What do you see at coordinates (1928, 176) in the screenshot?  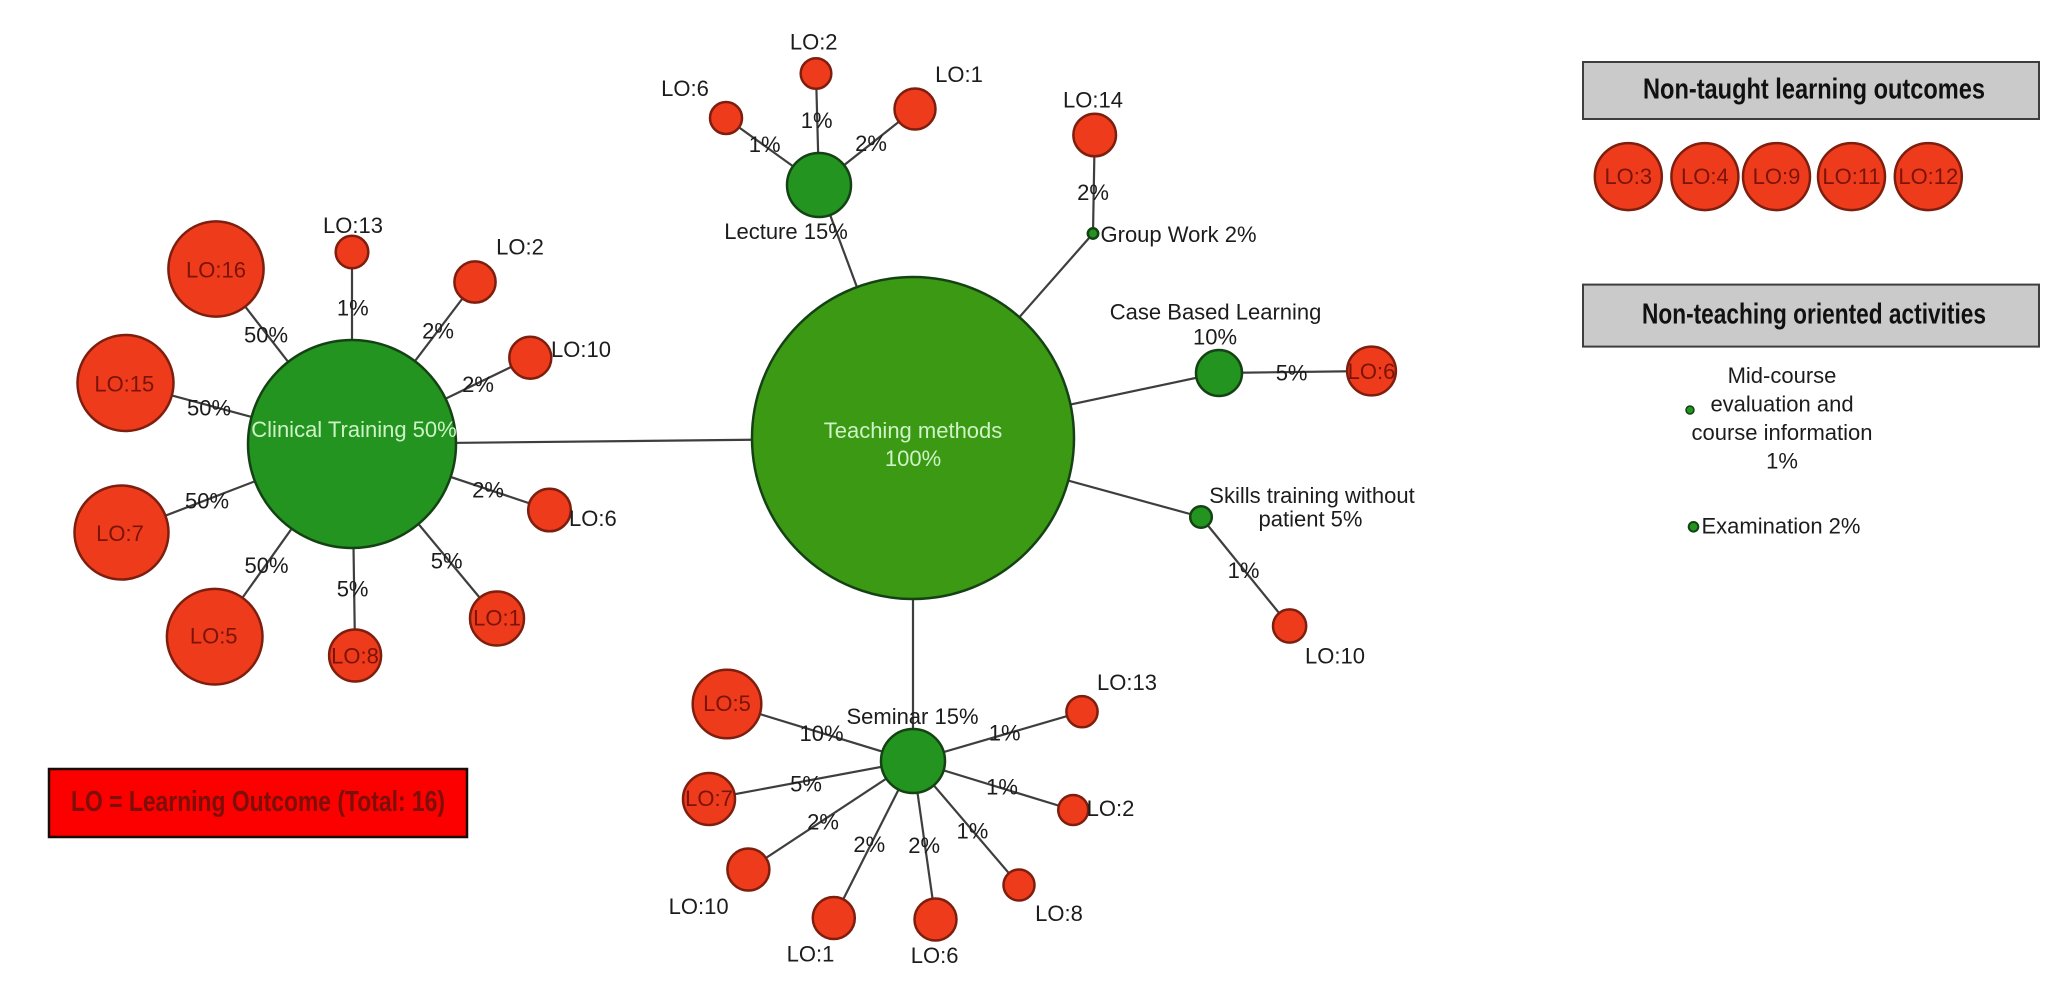 I see `svg-text: LO:12` at bounding box center [1928, 176].